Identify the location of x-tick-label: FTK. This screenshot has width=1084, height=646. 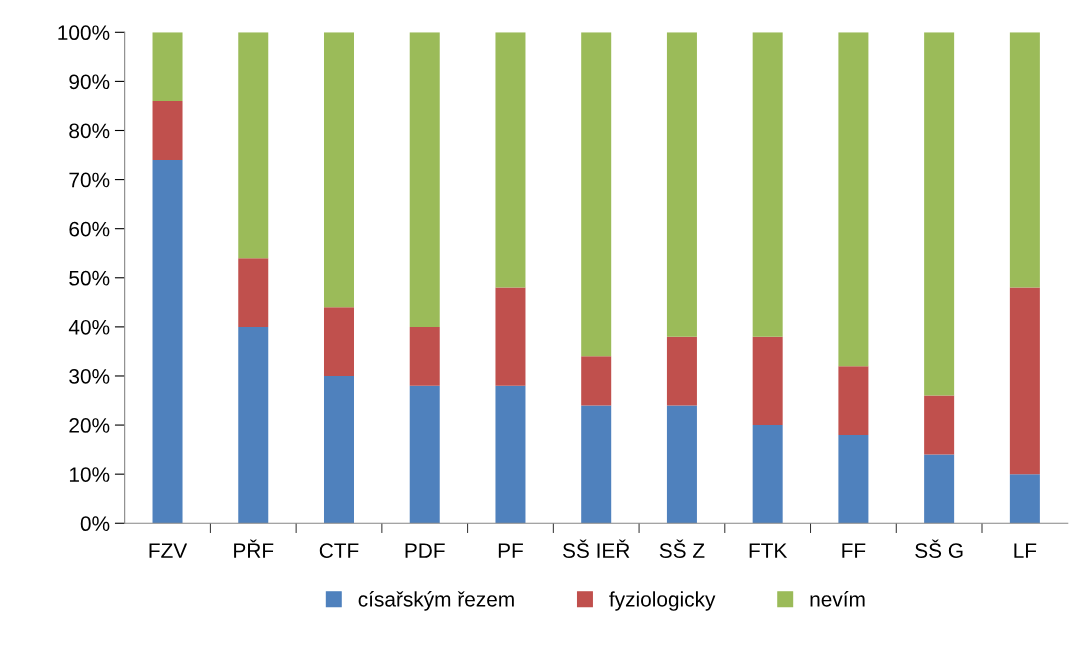
(768, 550).